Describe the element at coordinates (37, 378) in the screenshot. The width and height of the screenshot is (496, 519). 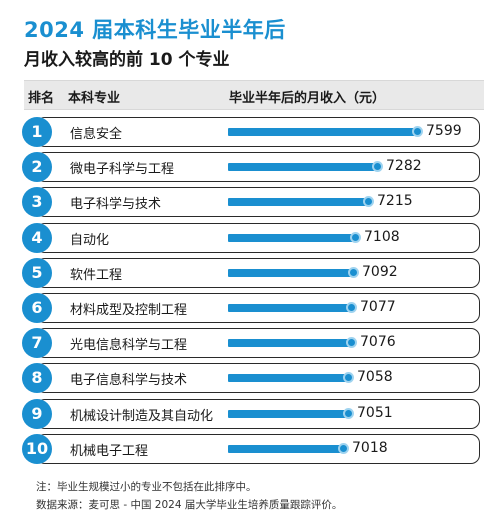
I see `rank-badge: 8` at that location.